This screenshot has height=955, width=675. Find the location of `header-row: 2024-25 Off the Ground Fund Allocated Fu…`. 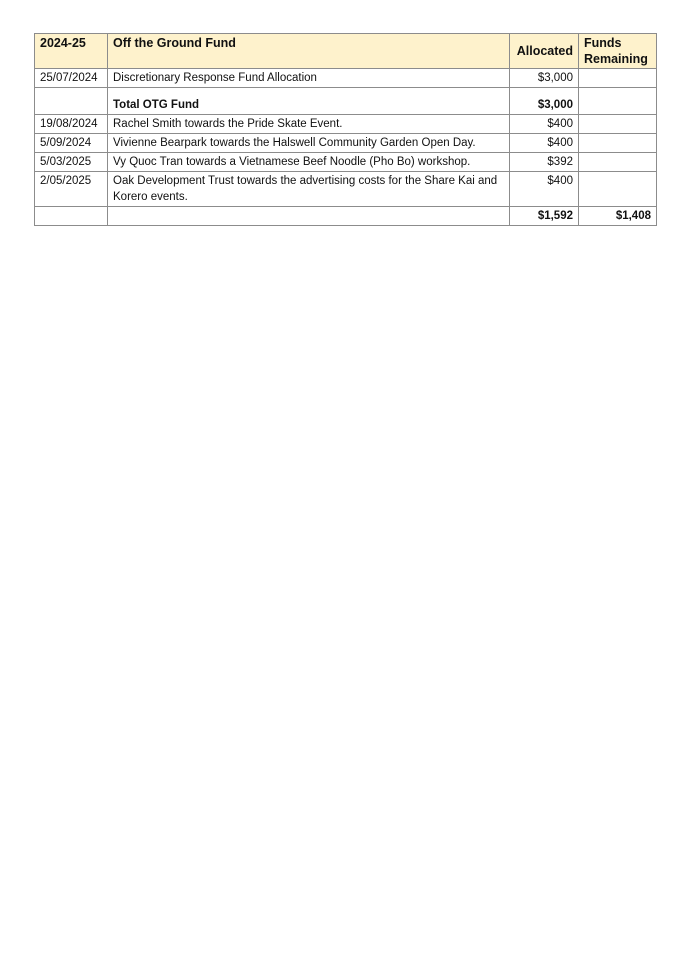

header-row: 2024-25 Off the Ground Fund Allocated Fu… is located at coordinates (345, 51).